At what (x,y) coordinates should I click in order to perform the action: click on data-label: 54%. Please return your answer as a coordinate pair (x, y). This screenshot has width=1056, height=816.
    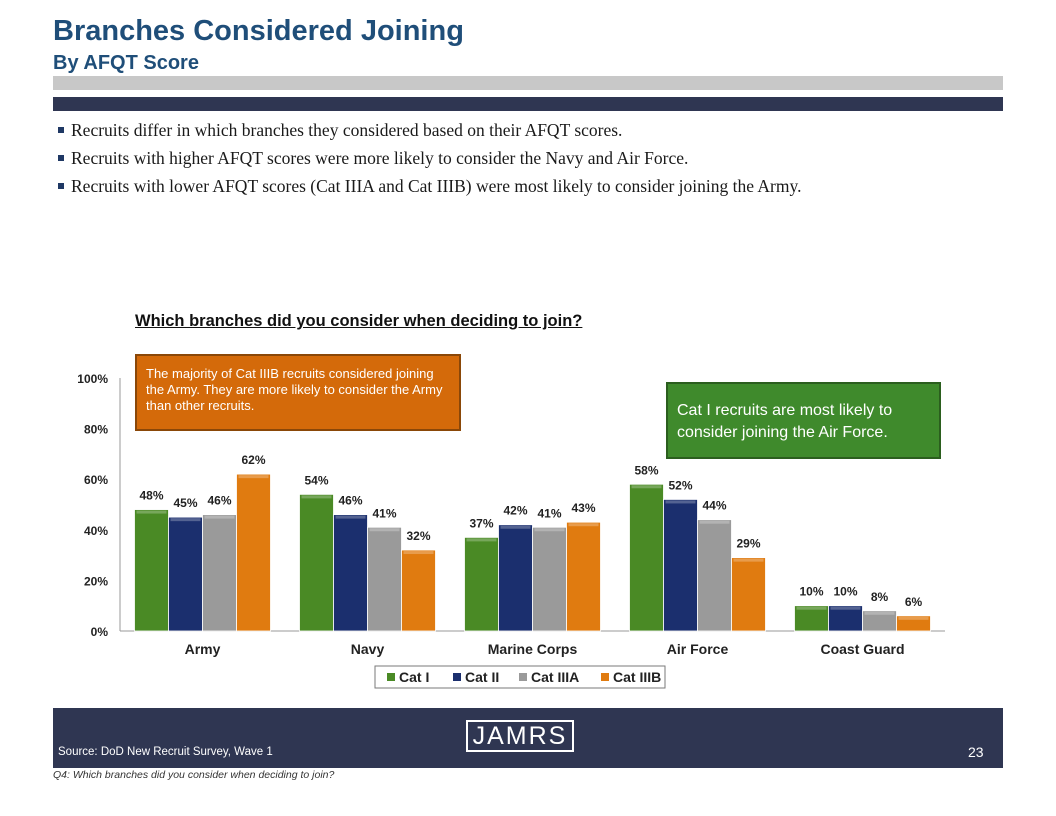
    Looking at the image, I should click on (316, 480).